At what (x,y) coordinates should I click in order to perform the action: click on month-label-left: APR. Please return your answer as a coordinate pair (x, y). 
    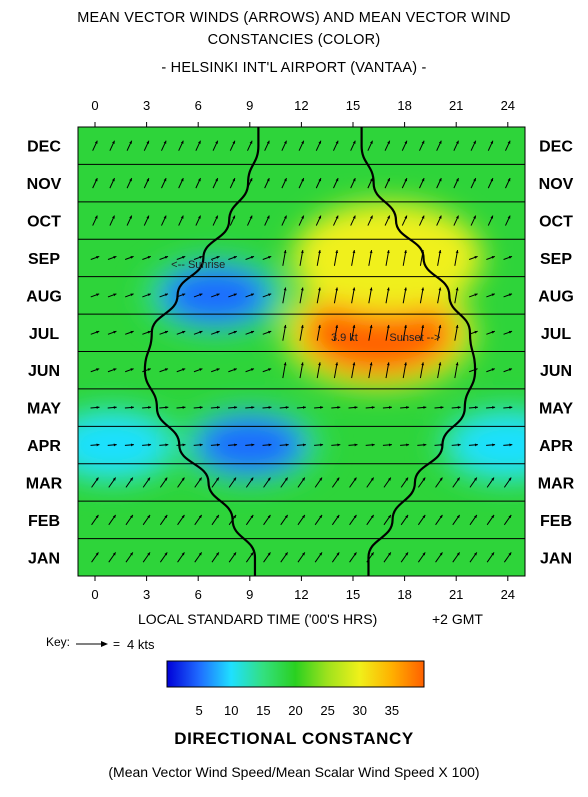
    Looking at the image, I should click on (44, 446).